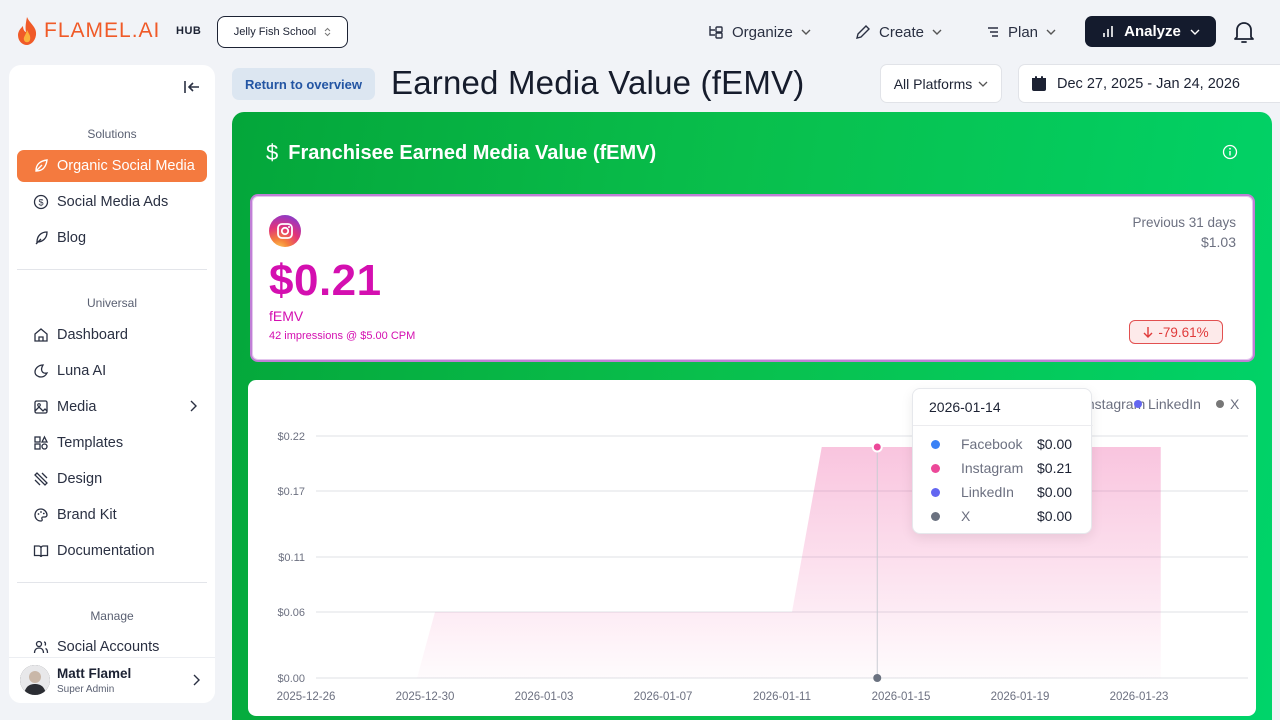 The width and height of the screenshot is (1280, 720). Describe the element at coordinates (41, 238) in the screenshot. I see `feather-icon` at that location.